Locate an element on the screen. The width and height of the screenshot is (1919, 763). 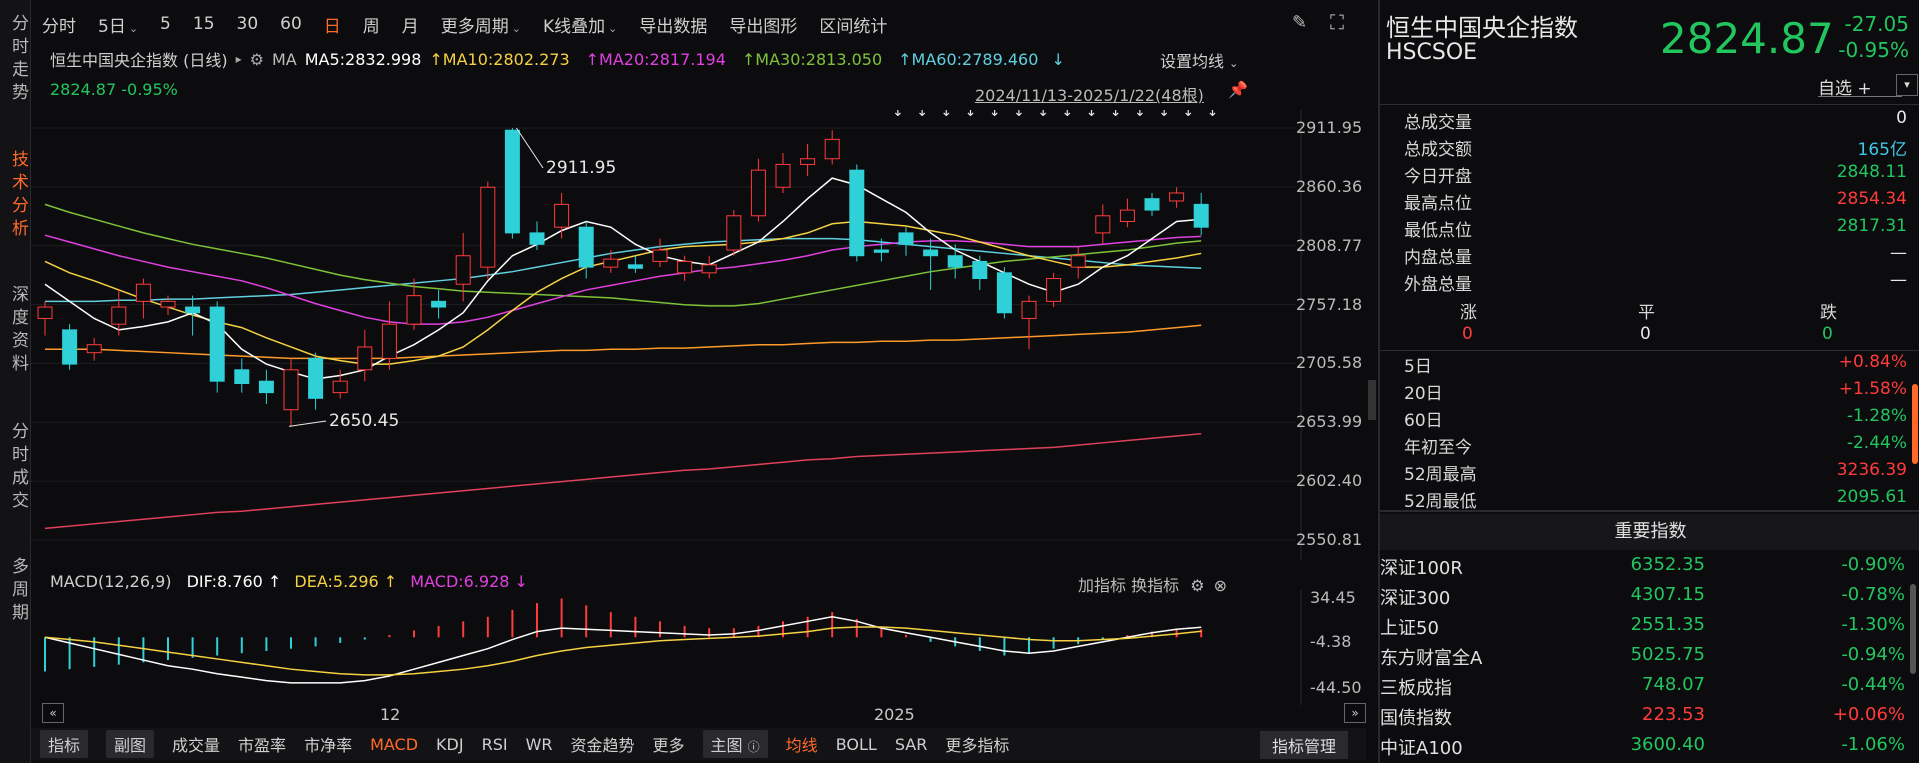
dea-value: DEA:5.296 ↑ is located at coordinates (346, 581).